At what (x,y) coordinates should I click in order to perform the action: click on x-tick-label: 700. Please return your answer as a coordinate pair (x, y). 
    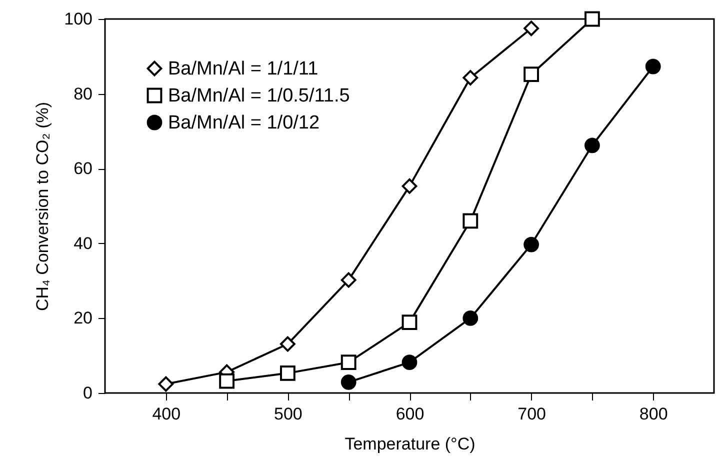
    Looking at the image, I should click on (532, 414).